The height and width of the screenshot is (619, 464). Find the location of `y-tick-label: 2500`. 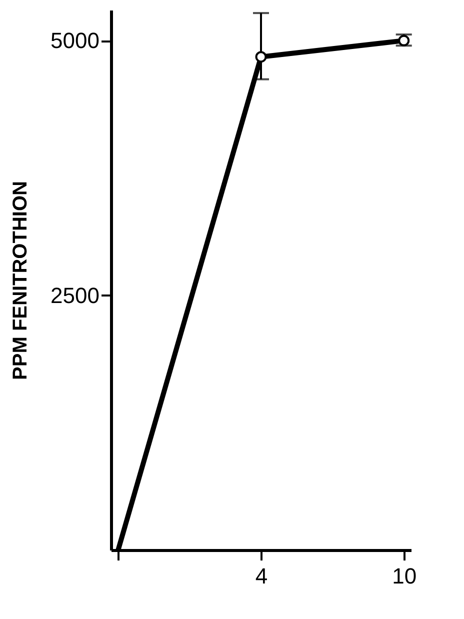

y-tick-label: 2500 is located at coordinates (75, 295).